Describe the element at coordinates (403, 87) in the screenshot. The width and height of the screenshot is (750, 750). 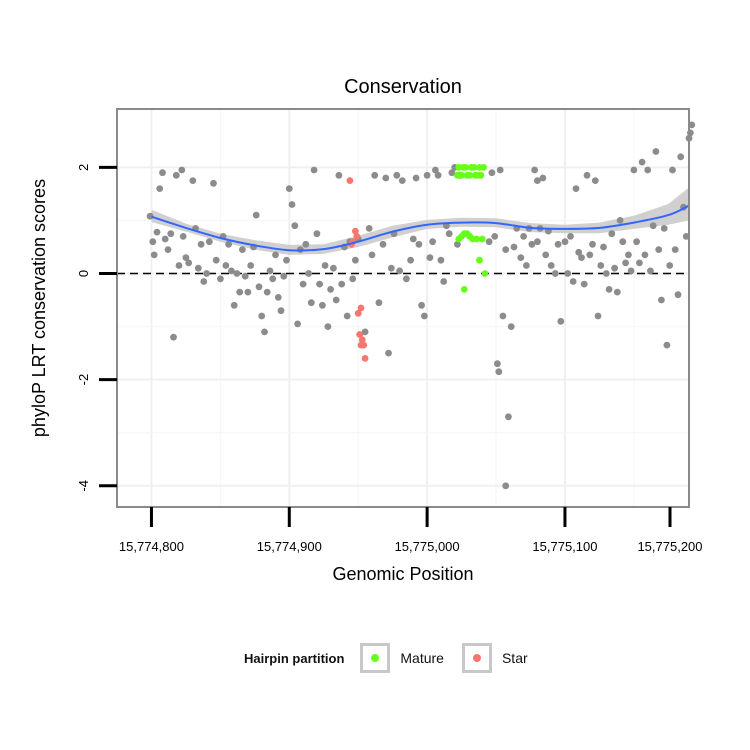
I see `chart-title: Conservation` at that location.